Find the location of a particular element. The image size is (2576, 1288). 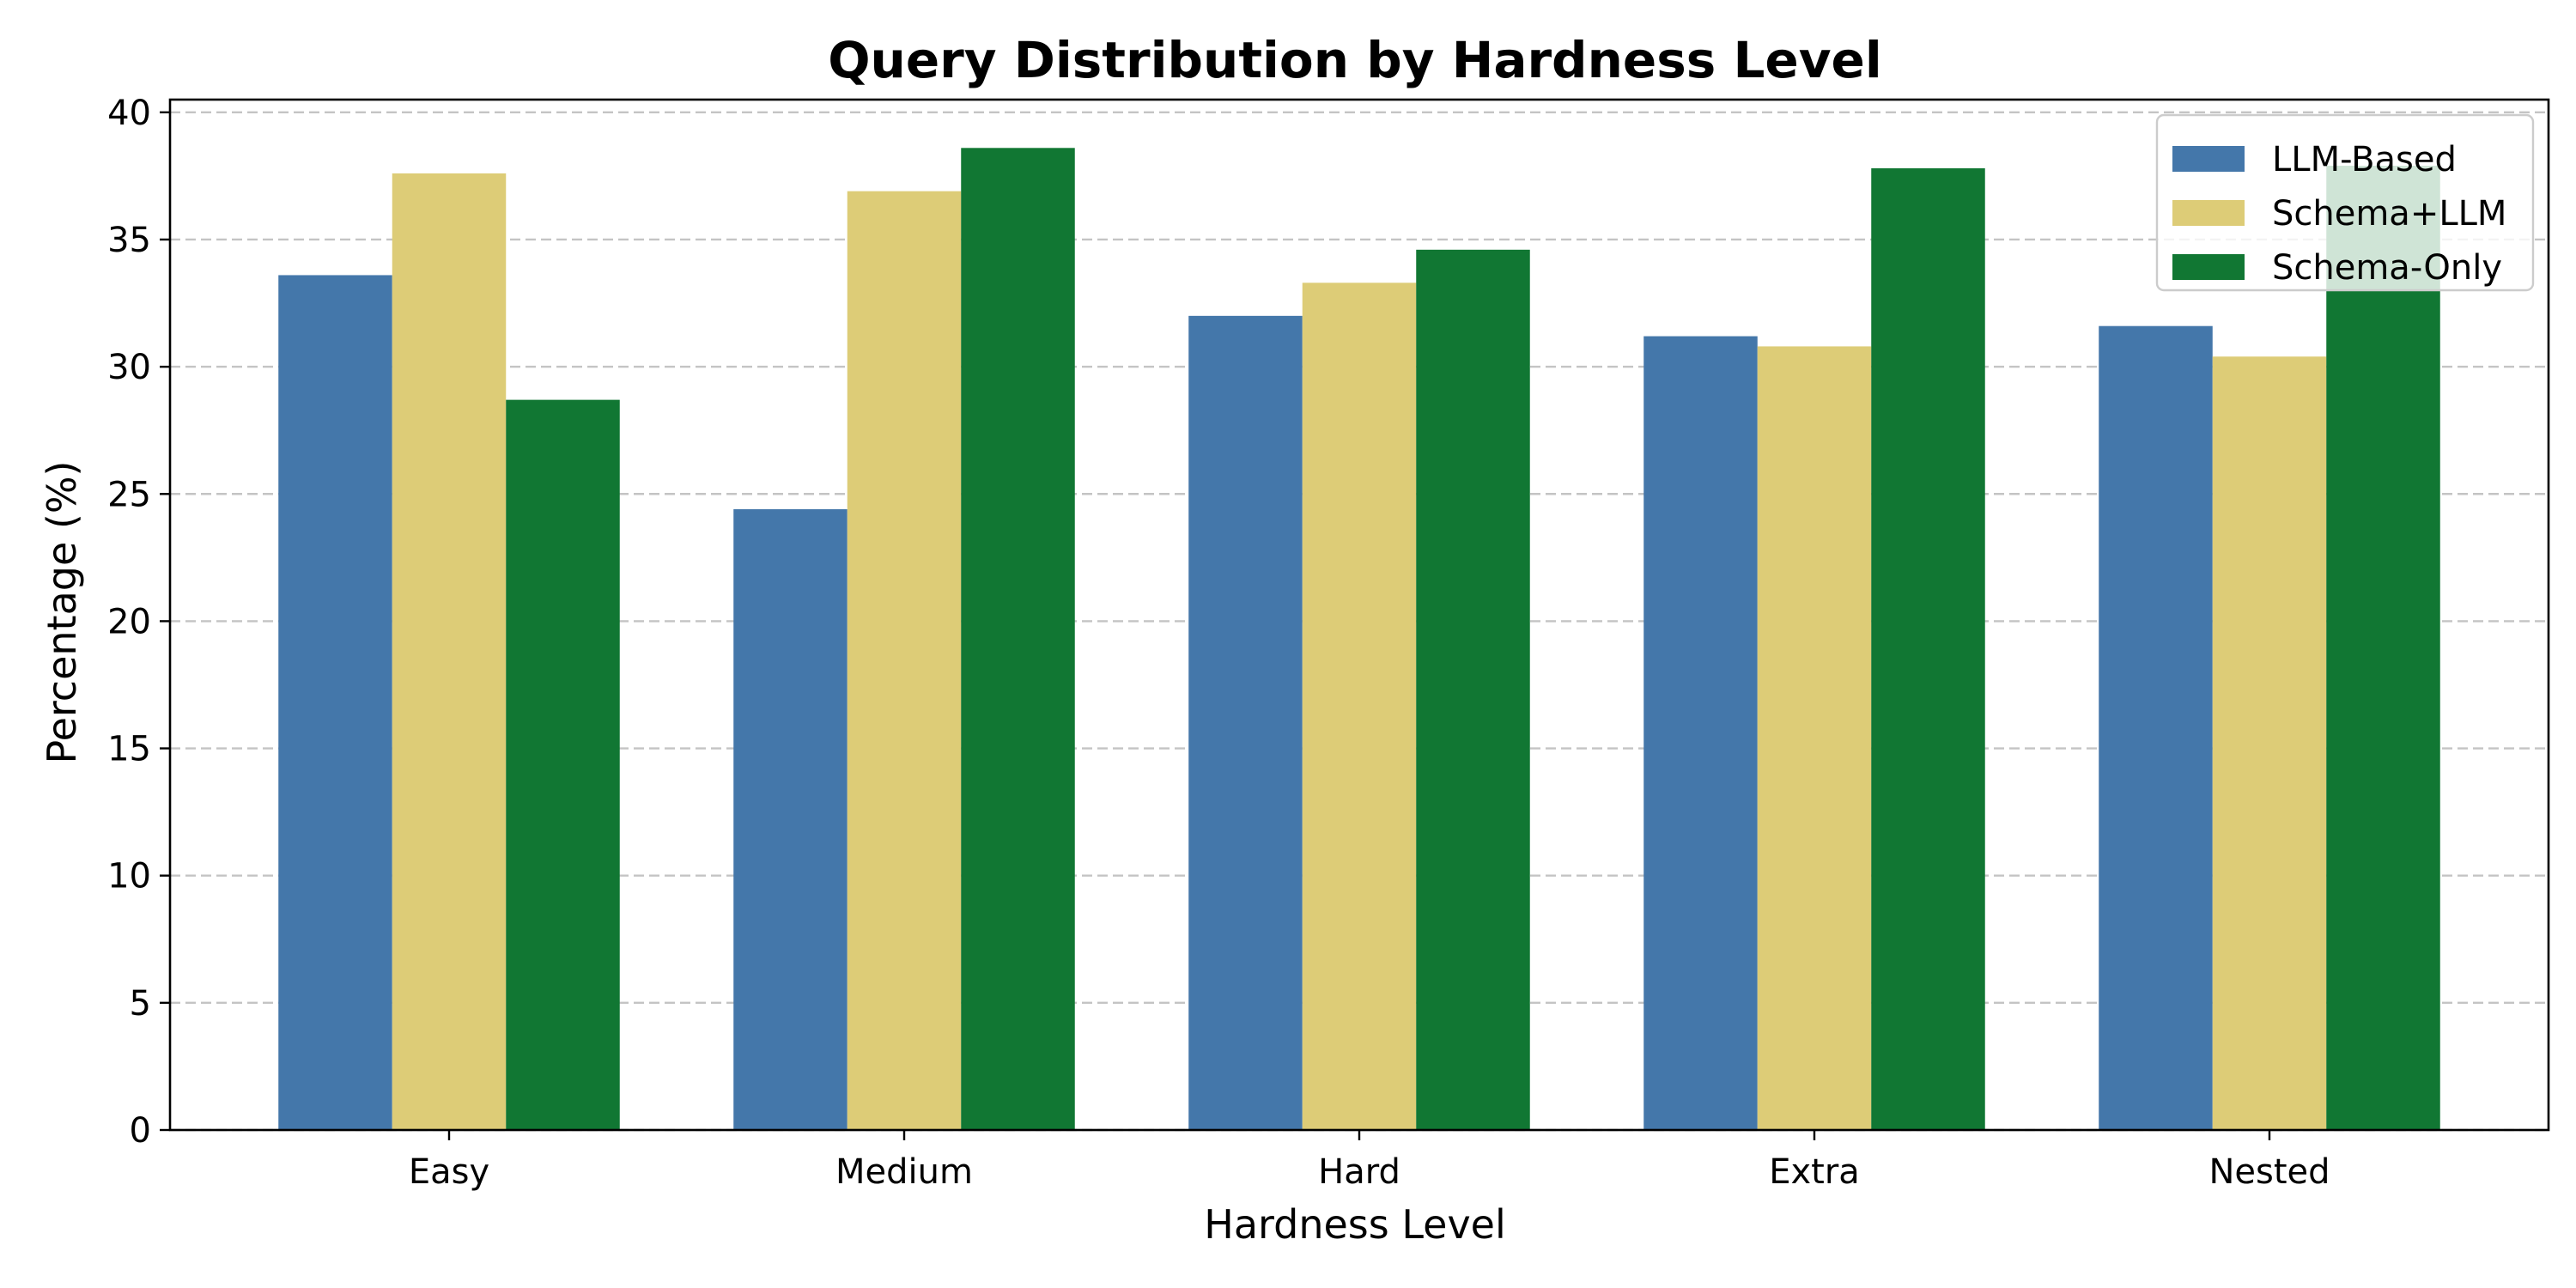

bar-schema-only-nested is located at coordinates (2383, 649).